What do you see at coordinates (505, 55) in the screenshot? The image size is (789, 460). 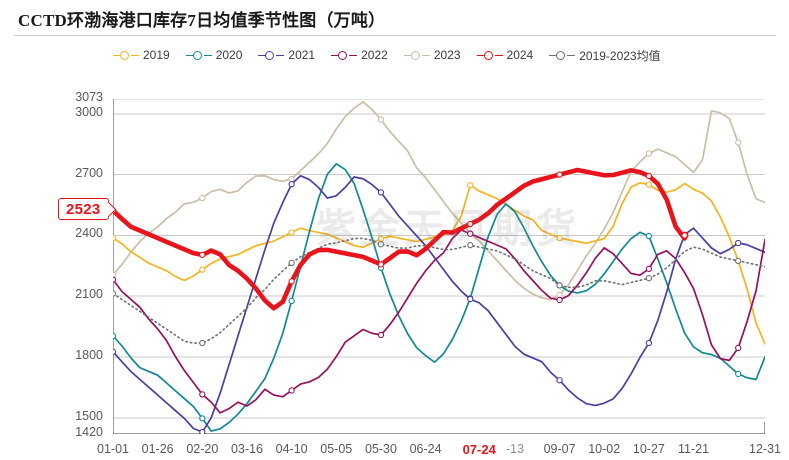 I see `legend-item-2024: 2024` at bounding box center [505, 55].